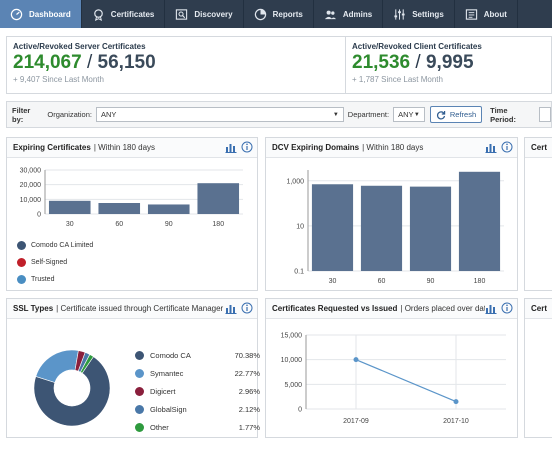 The image size is (552, 457). I want to click on legend-item: Other 1.77%, so click(197, 427).